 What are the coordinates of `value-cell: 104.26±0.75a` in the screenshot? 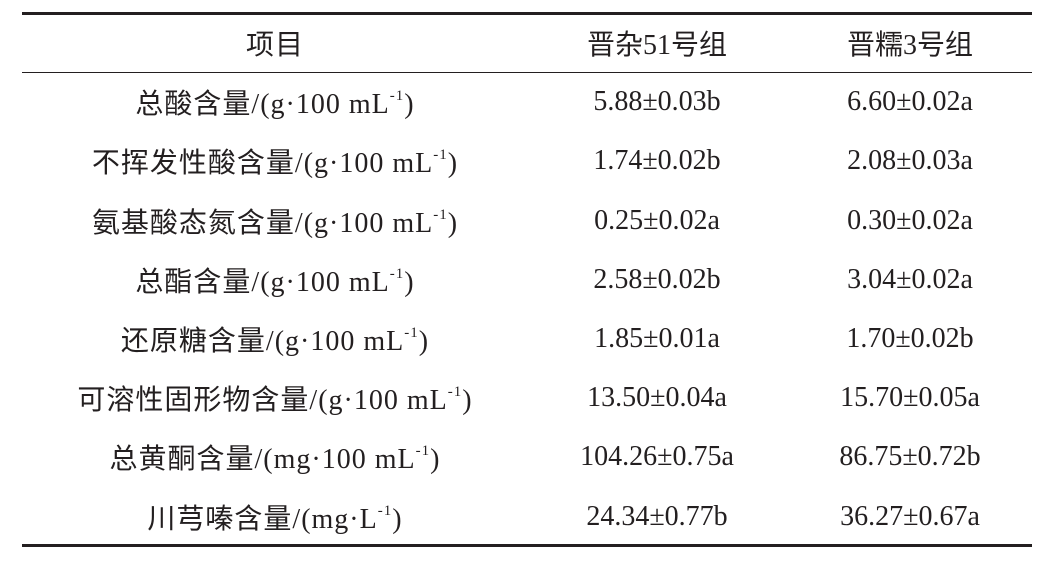 It's located at (657, 457).